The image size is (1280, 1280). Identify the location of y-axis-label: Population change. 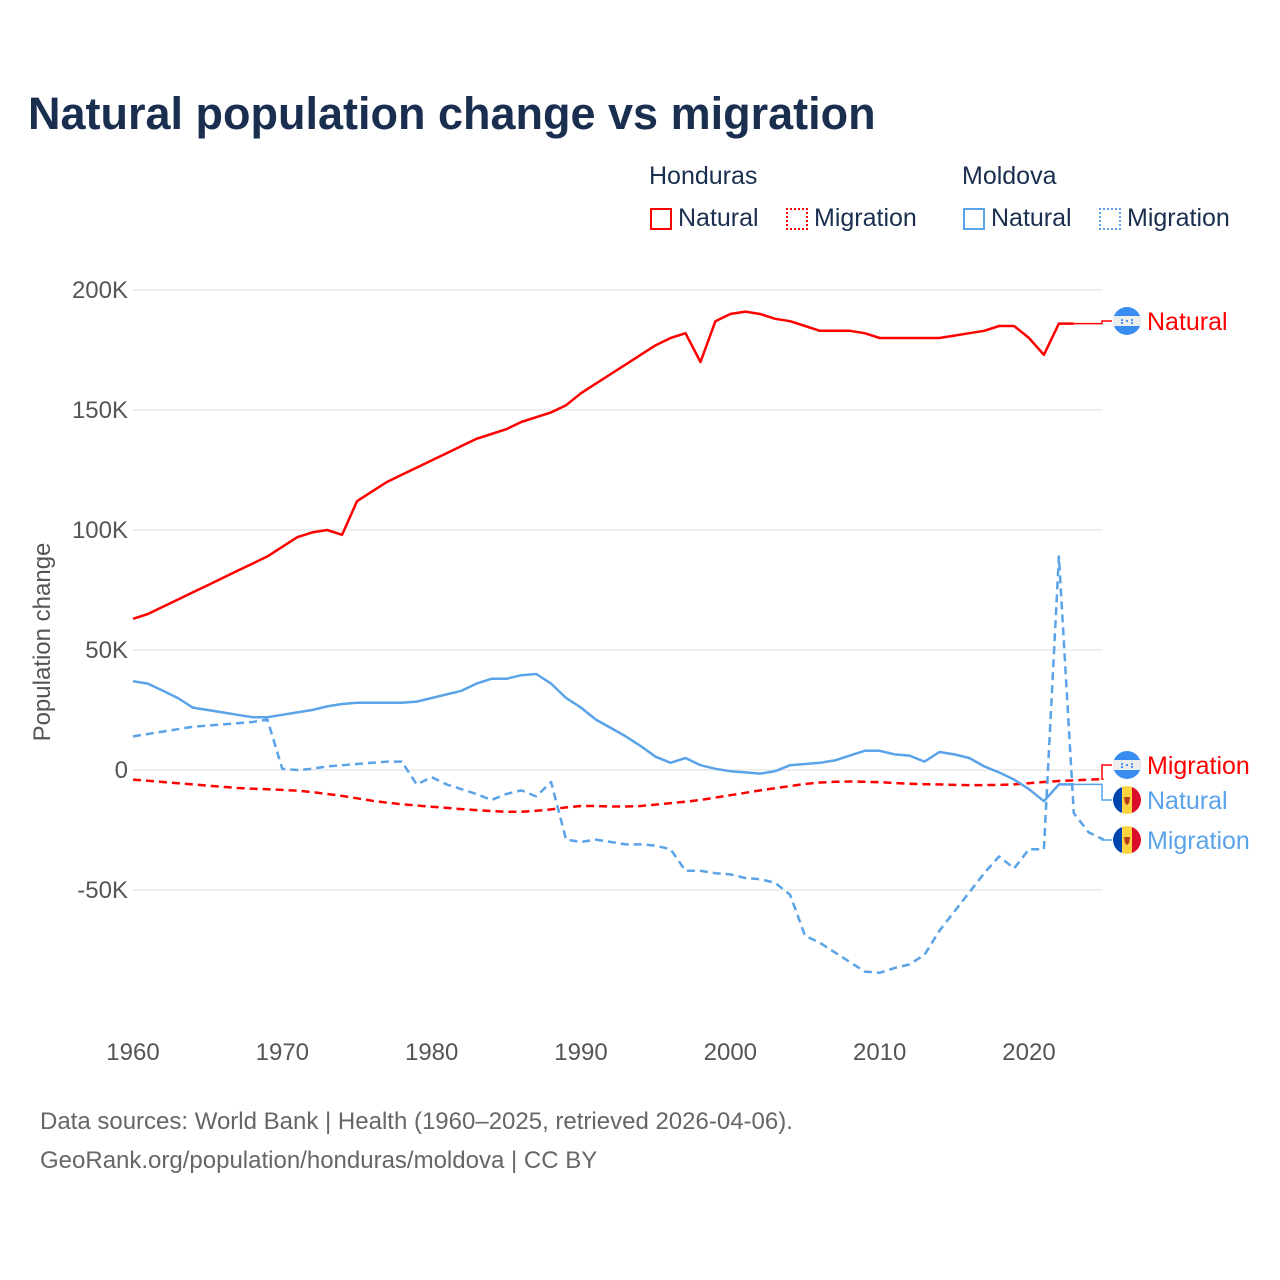
(42, 642).